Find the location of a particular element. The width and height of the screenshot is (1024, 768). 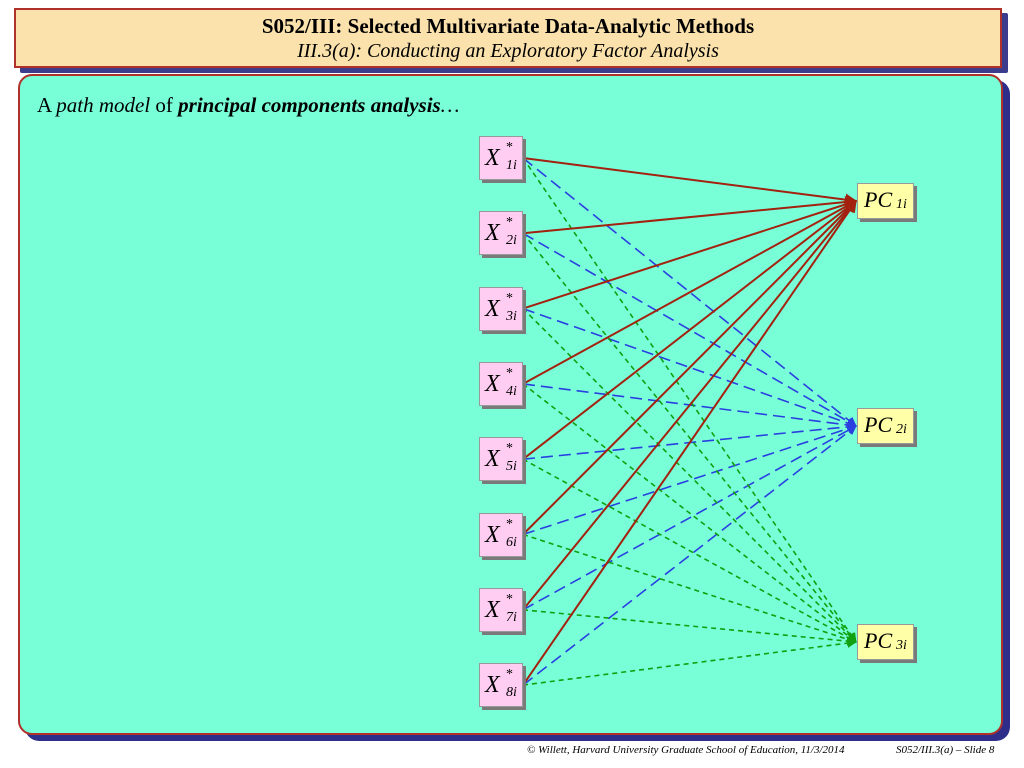

output-node-subscript: 3i is located at coordinates (901, 645).